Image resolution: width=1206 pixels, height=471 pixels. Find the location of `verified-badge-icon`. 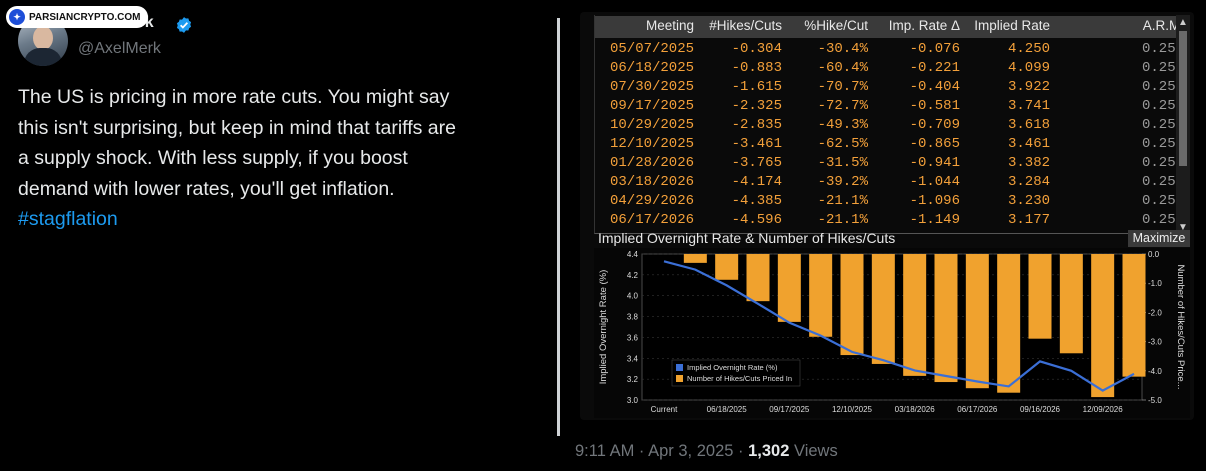

verified-badge-icon is located at coordinates (184, 25).